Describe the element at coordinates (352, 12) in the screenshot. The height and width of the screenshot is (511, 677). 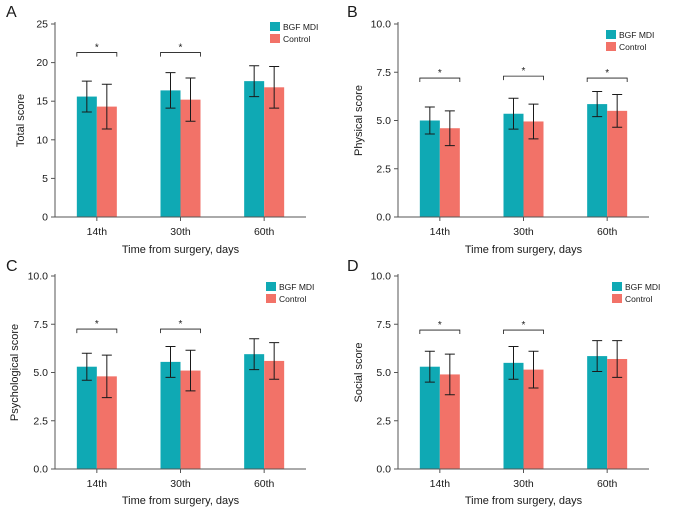
I see `panel-letter: B` at that location.